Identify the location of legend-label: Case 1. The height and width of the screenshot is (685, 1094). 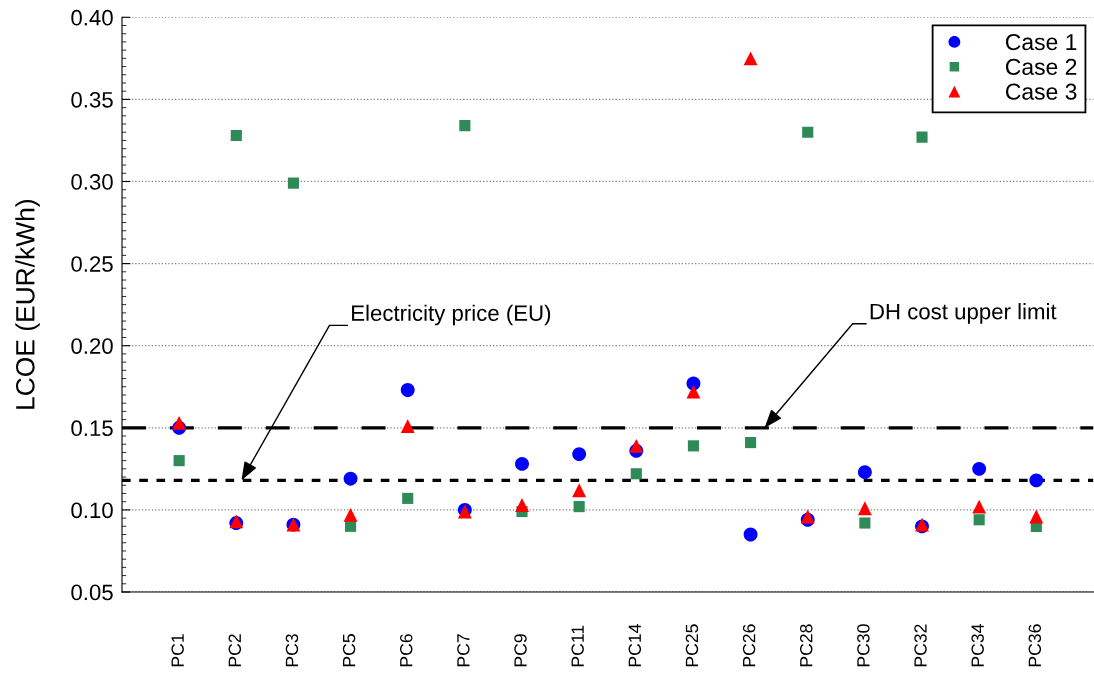
(1041, 42).